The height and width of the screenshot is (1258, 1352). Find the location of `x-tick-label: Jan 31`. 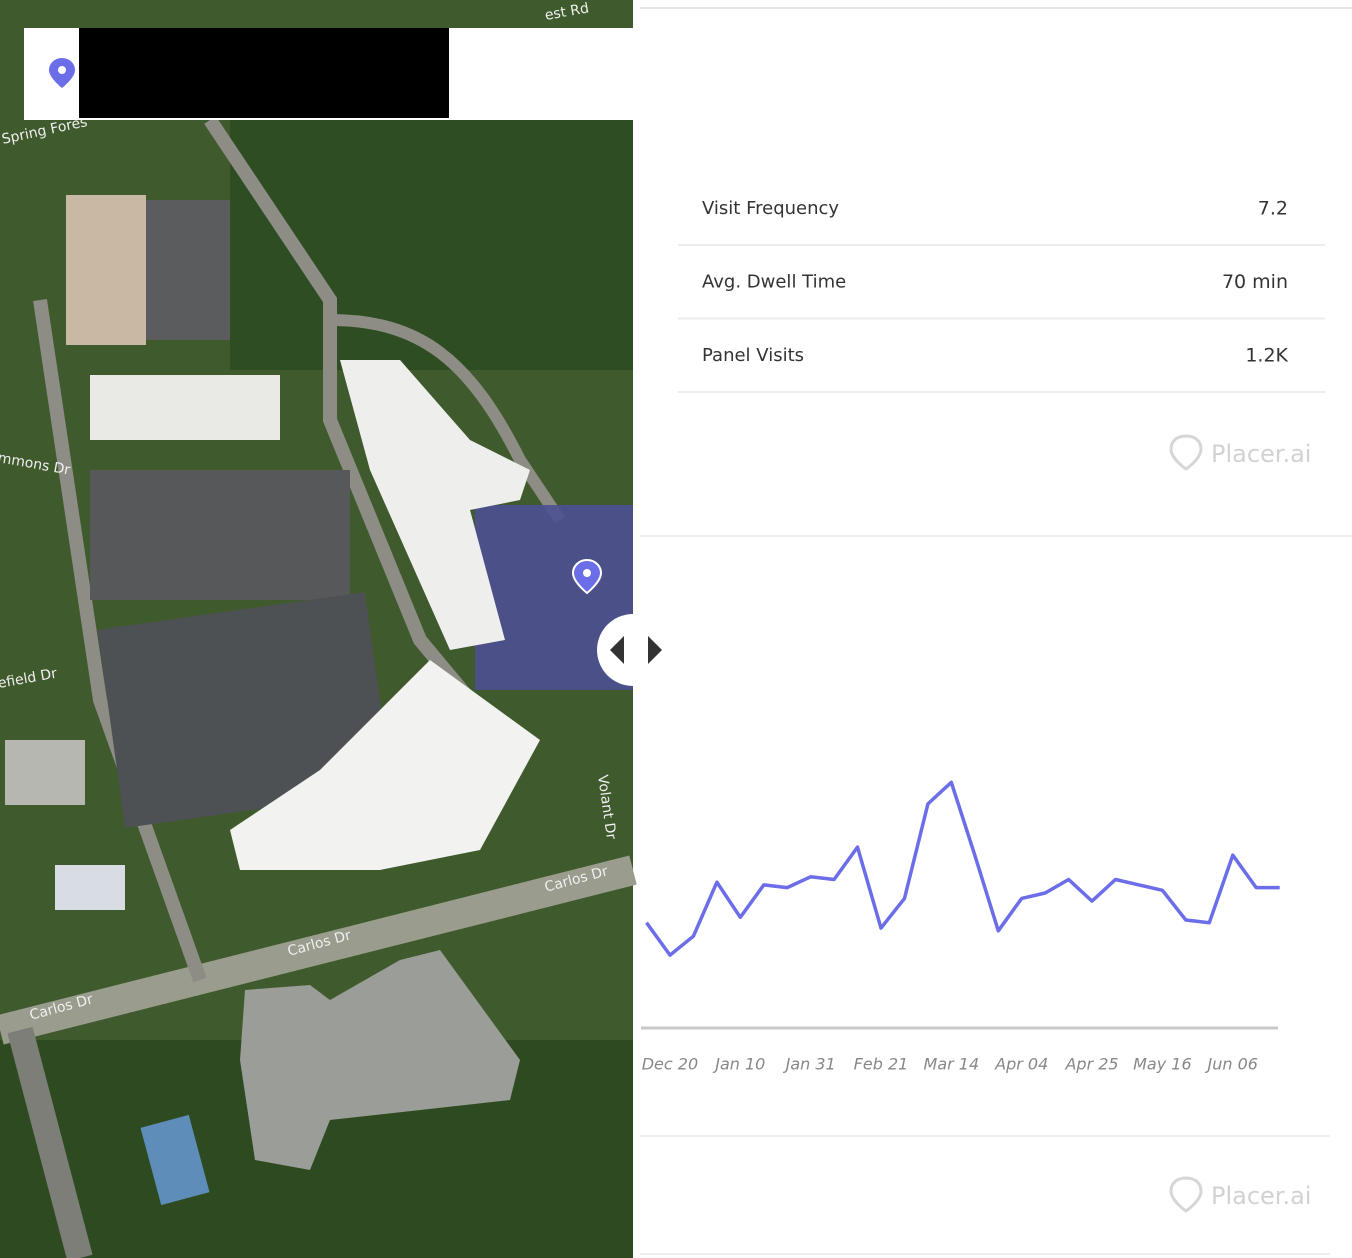

x-tick-label: Jan 31 is located at coordinates (809, 1064).